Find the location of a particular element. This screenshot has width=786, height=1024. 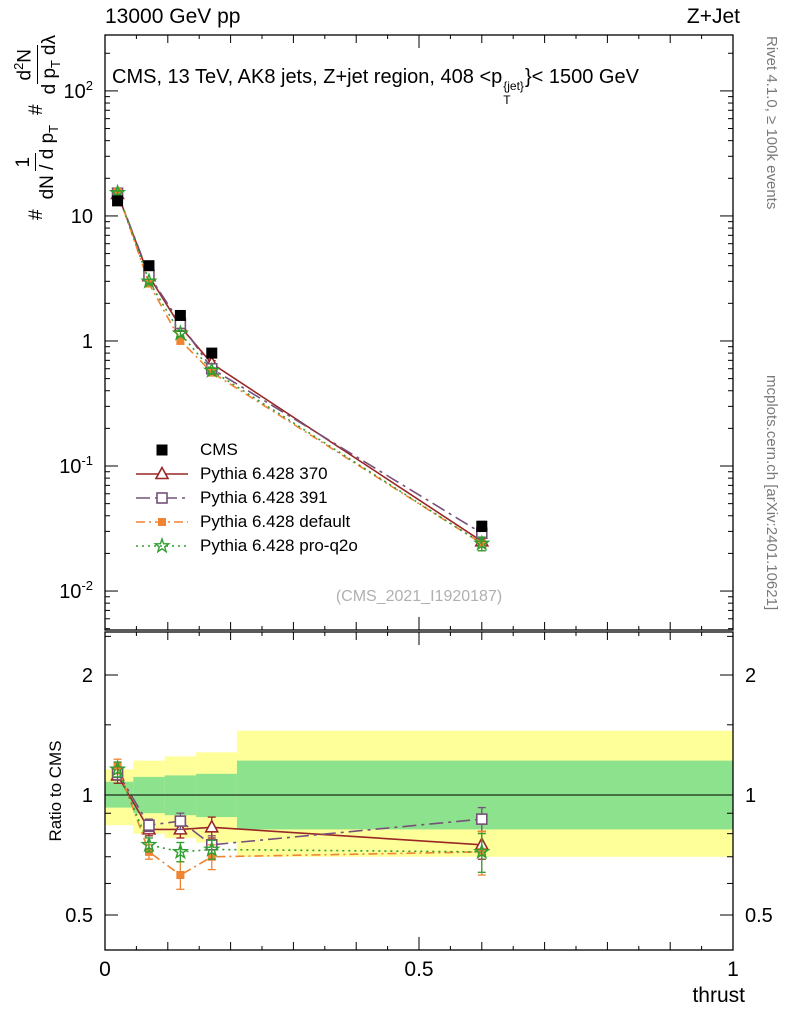

ylabel-frac2-num: d2N is located at coordinates (24, 64).